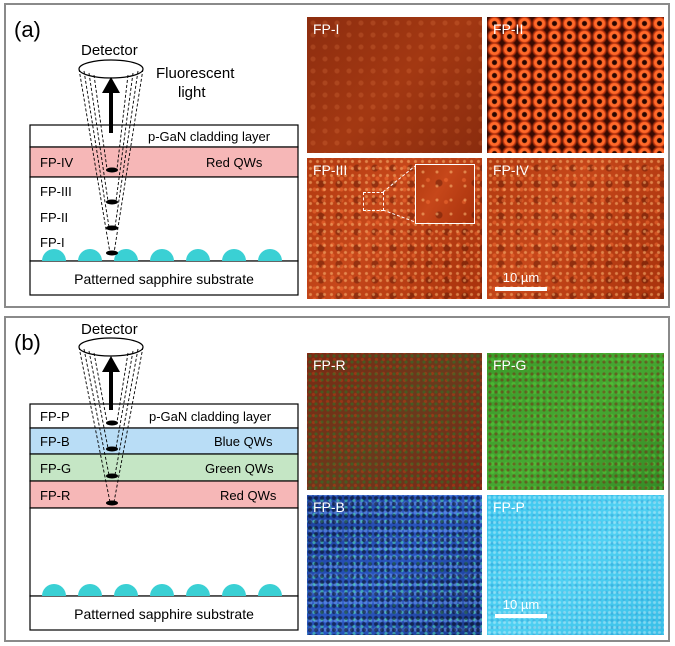  Describe the element at coordinates (164, 219) in the screenshot. I see `n-gan-layer` at that location.